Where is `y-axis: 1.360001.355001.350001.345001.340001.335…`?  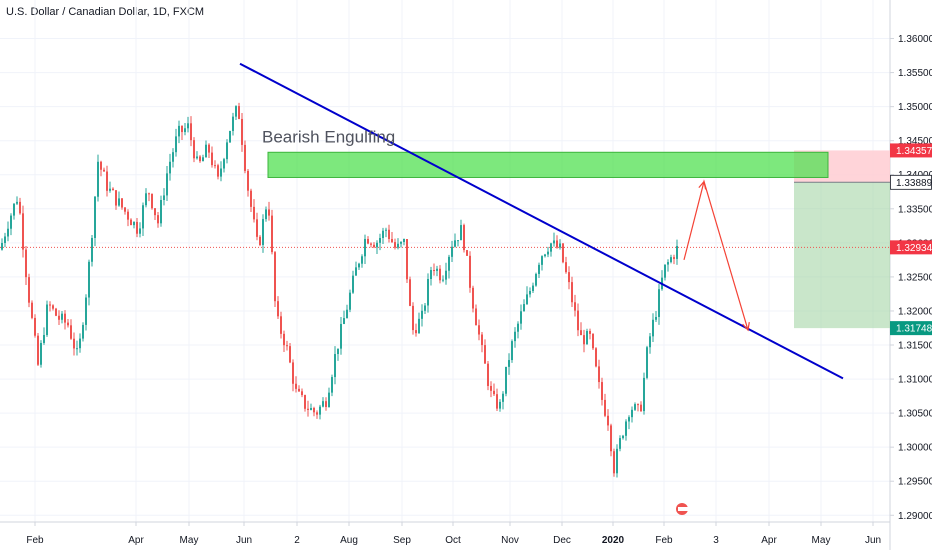
y-axis: 1.360001.355001.350001.345001.340001.335… is located at coordinates (911, 278).